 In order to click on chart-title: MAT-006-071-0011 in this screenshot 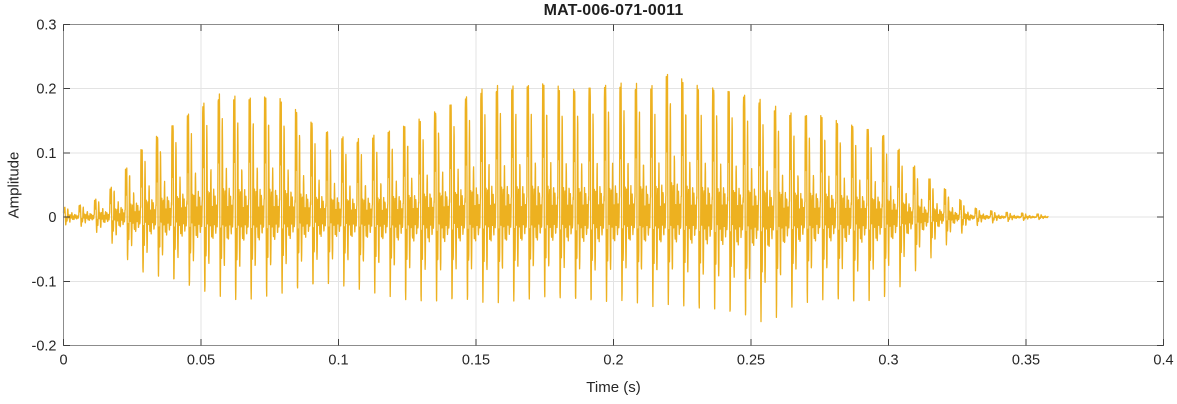, I will do `click(613, 10)`.